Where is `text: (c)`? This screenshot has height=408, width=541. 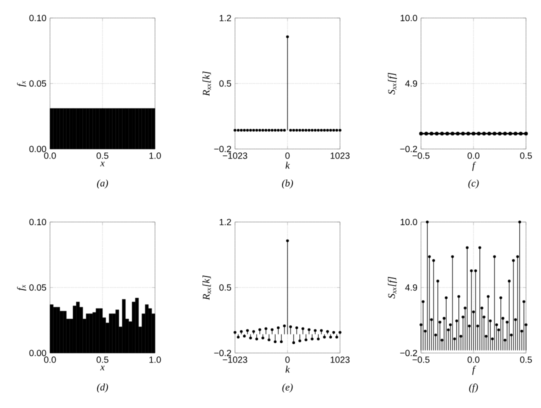
text: (c) is located at coordinates (473, 184).